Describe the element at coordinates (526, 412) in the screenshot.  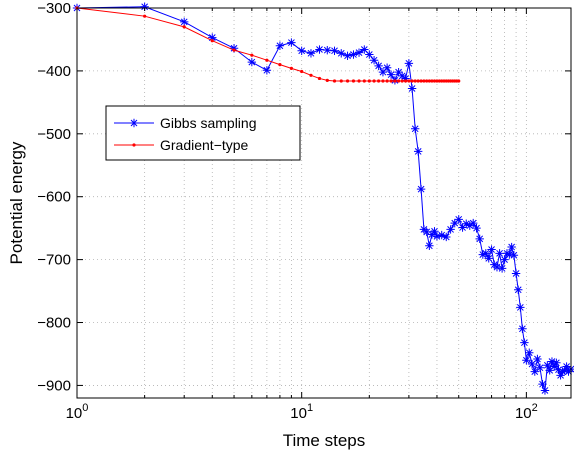
I see `x-tick-label: 102` at that location.